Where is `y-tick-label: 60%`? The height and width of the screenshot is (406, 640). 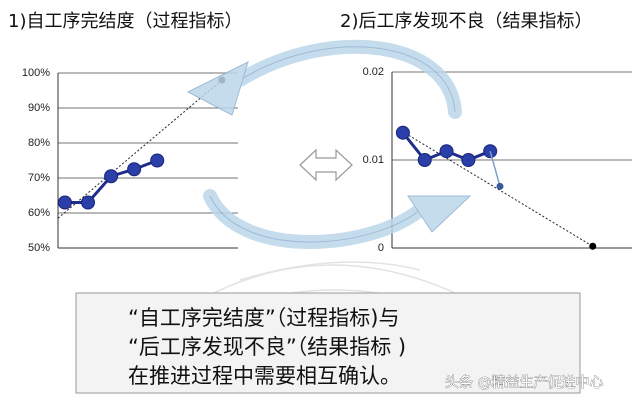
y-tick-label: 60% is located at coordinates (39, 213).